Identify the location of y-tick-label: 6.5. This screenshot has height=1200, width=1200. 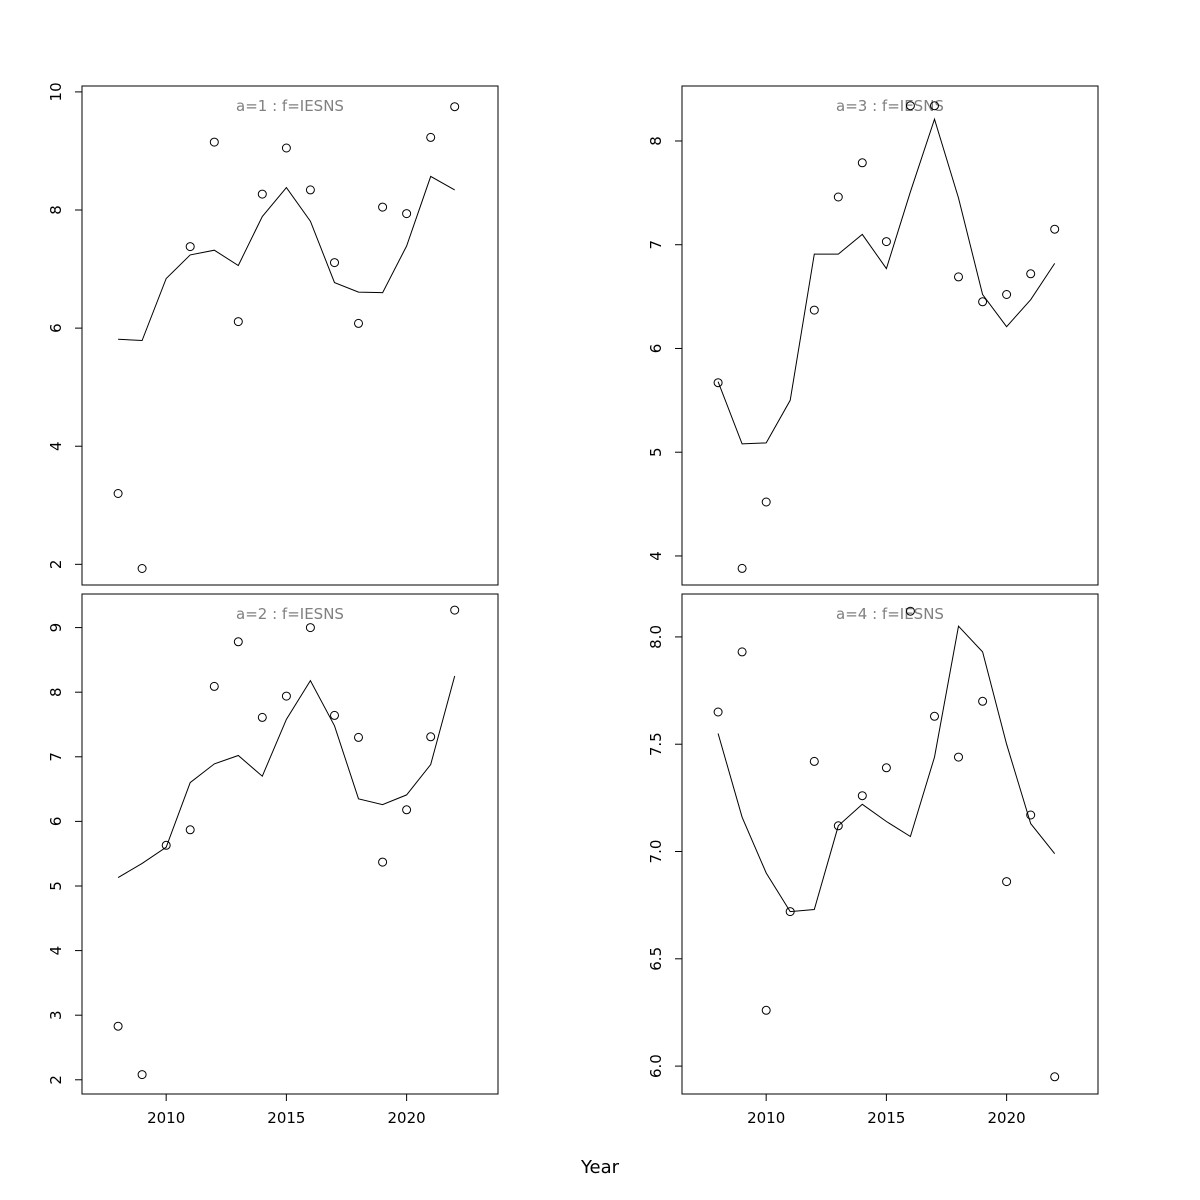
(656, 959).